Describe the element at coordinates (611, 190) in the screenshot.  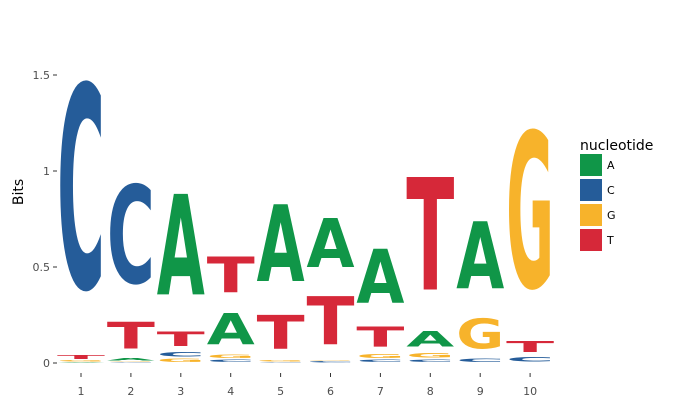
I see `legend-label-c: C` at that location.